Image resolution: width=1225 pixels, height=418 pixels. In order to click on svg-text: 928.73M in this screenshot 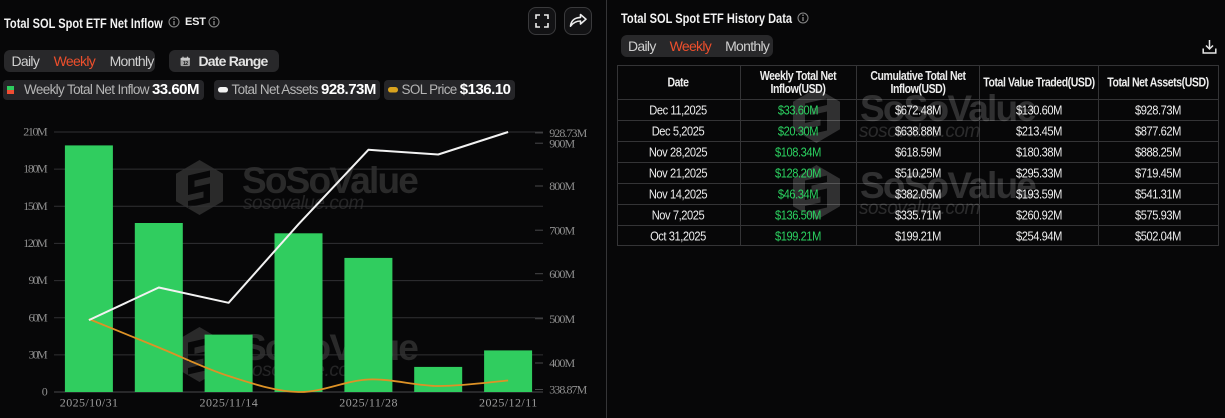, I will do `click(568, 133)`.